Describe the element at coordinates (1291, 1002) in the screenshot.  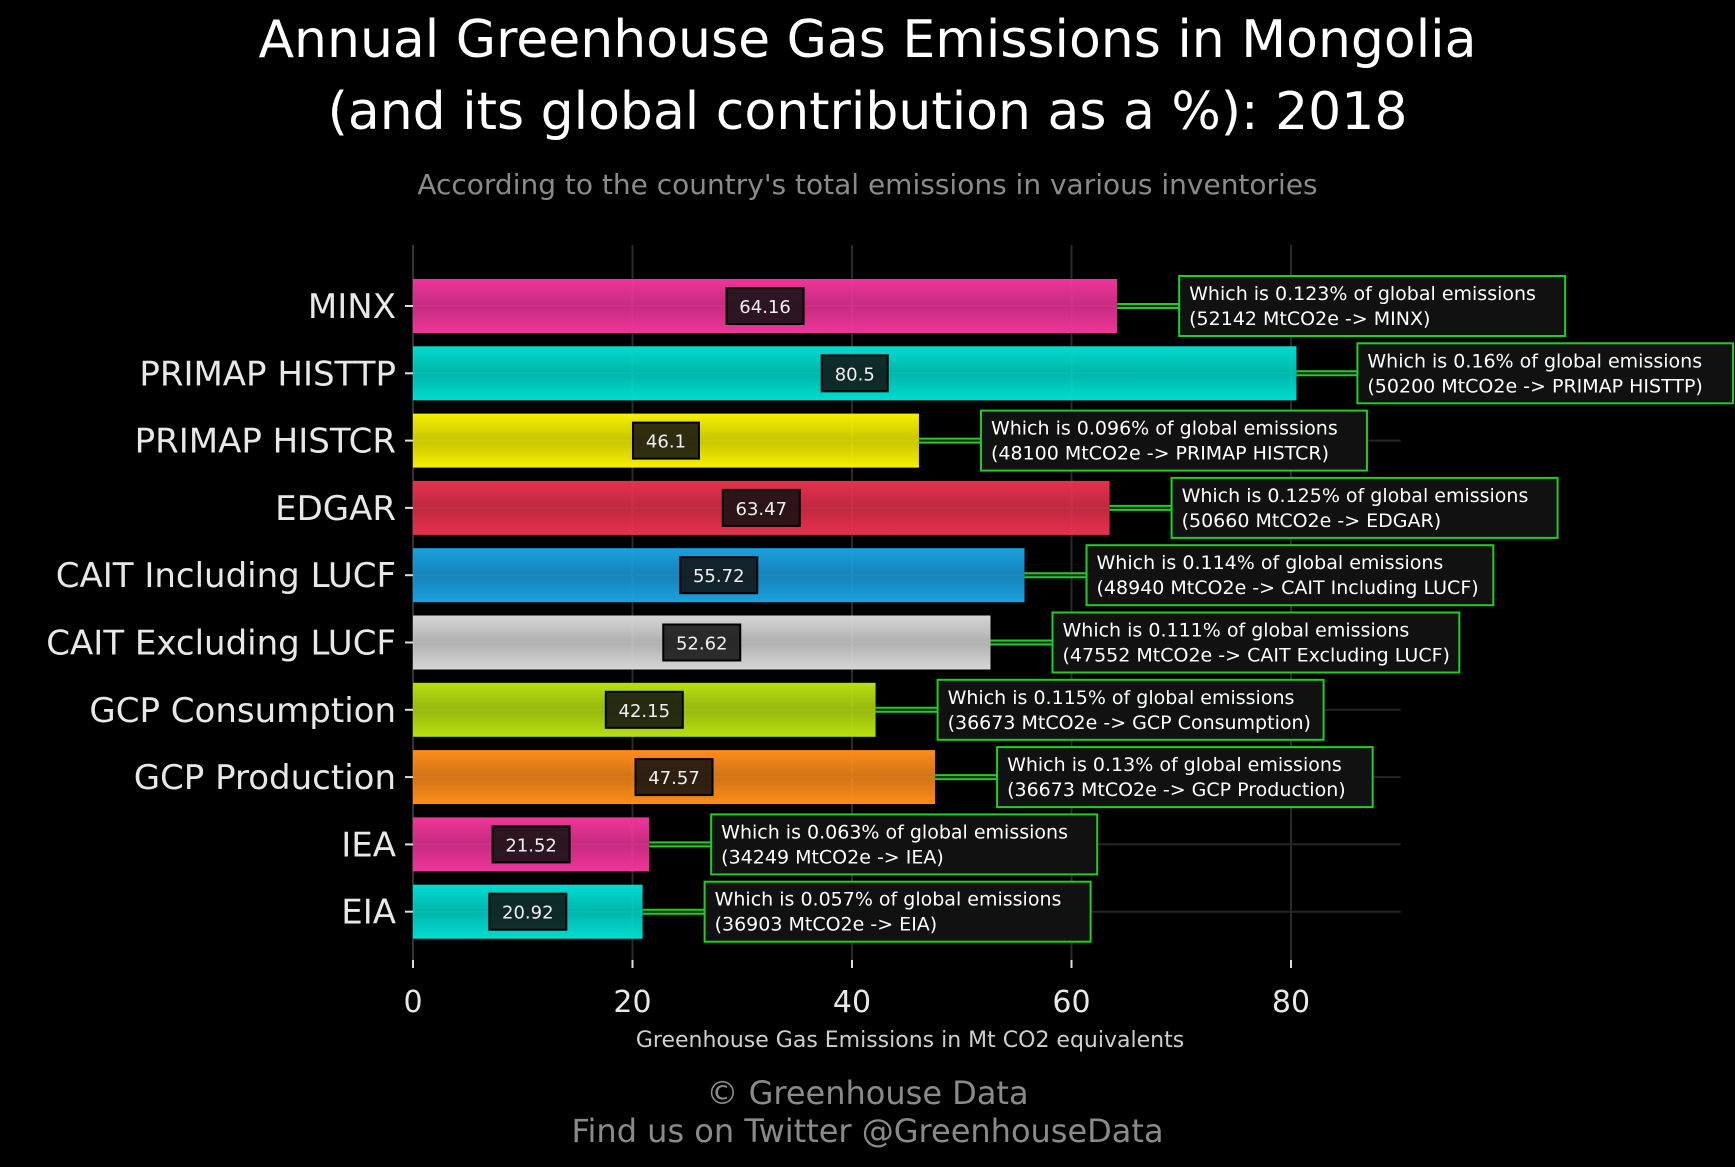
I see `x-tick-label: 80` at that location.